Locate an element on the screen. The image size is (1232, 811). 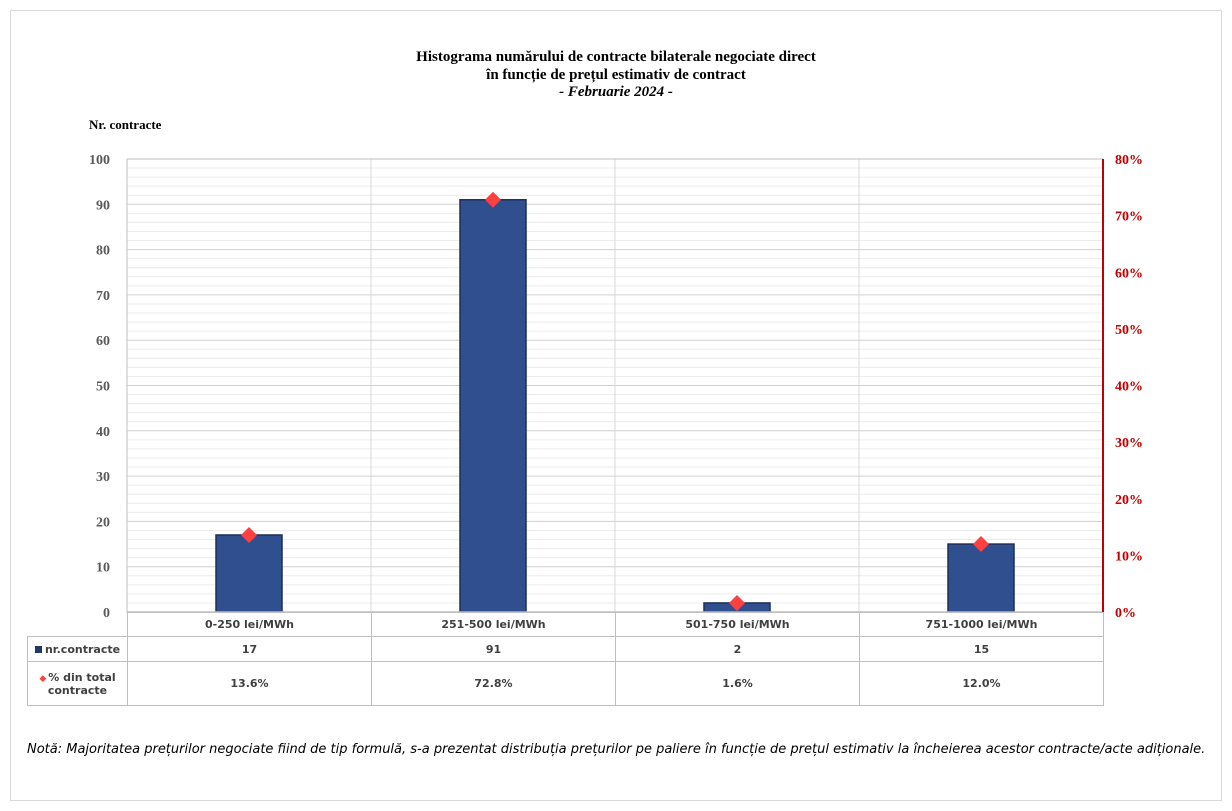
y2-tick-label: 60% is located at coordinates (1129, 273).